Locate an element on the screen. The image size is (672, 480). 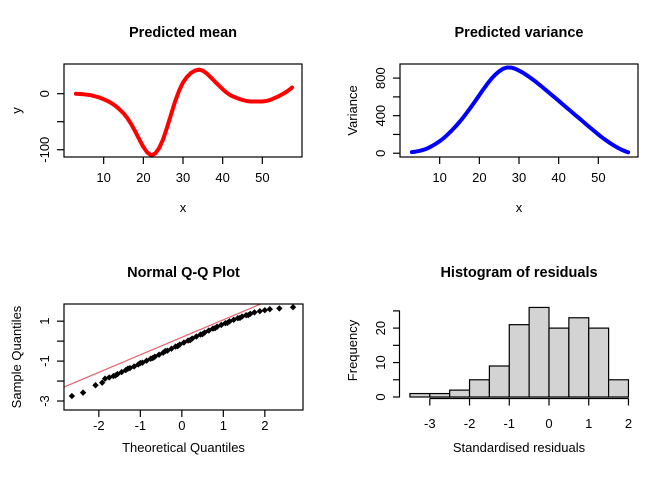
y-tick-label: -100 is located at coordinates (44, 150).